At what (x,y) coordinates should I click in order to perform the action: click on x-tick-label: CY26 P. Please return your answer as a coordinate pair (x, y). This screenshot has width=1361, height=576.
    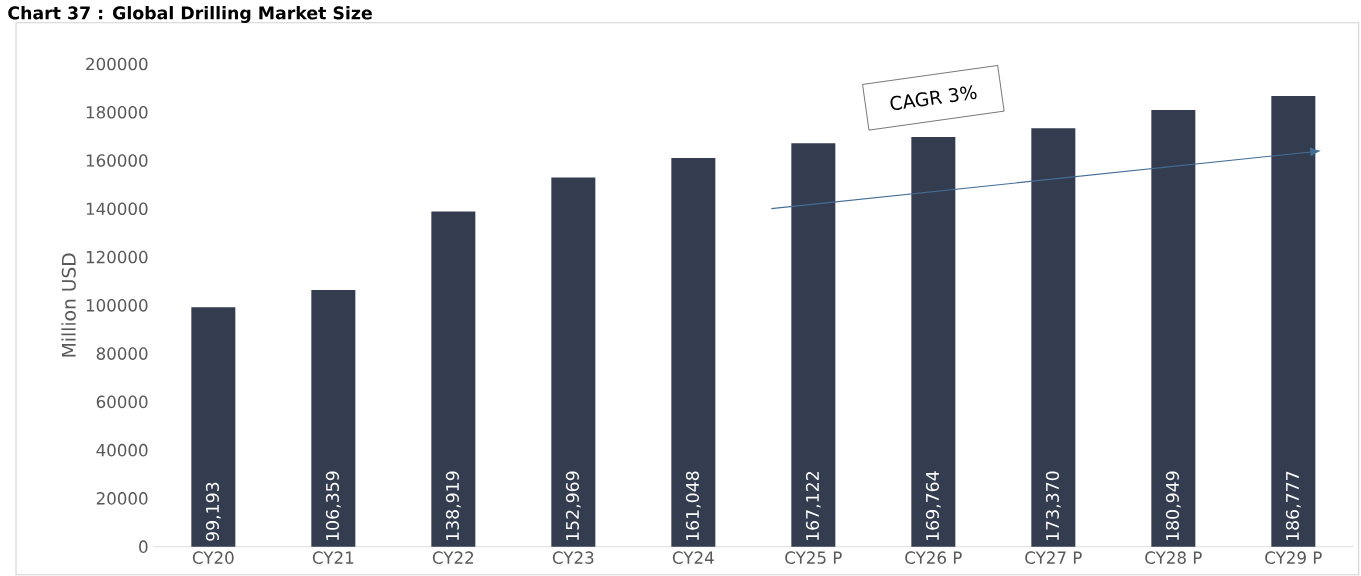
    Looking at the image, I should click on (933, 557).